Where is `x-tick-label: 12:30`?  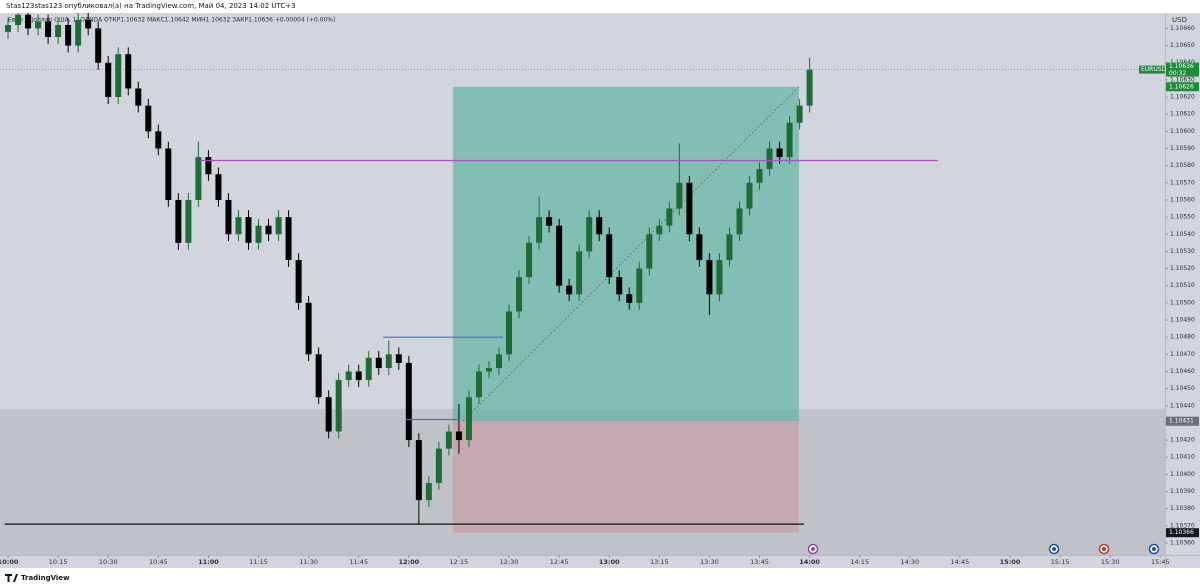
x-tick-label: 12:30 is located at coordinates (509, 562).